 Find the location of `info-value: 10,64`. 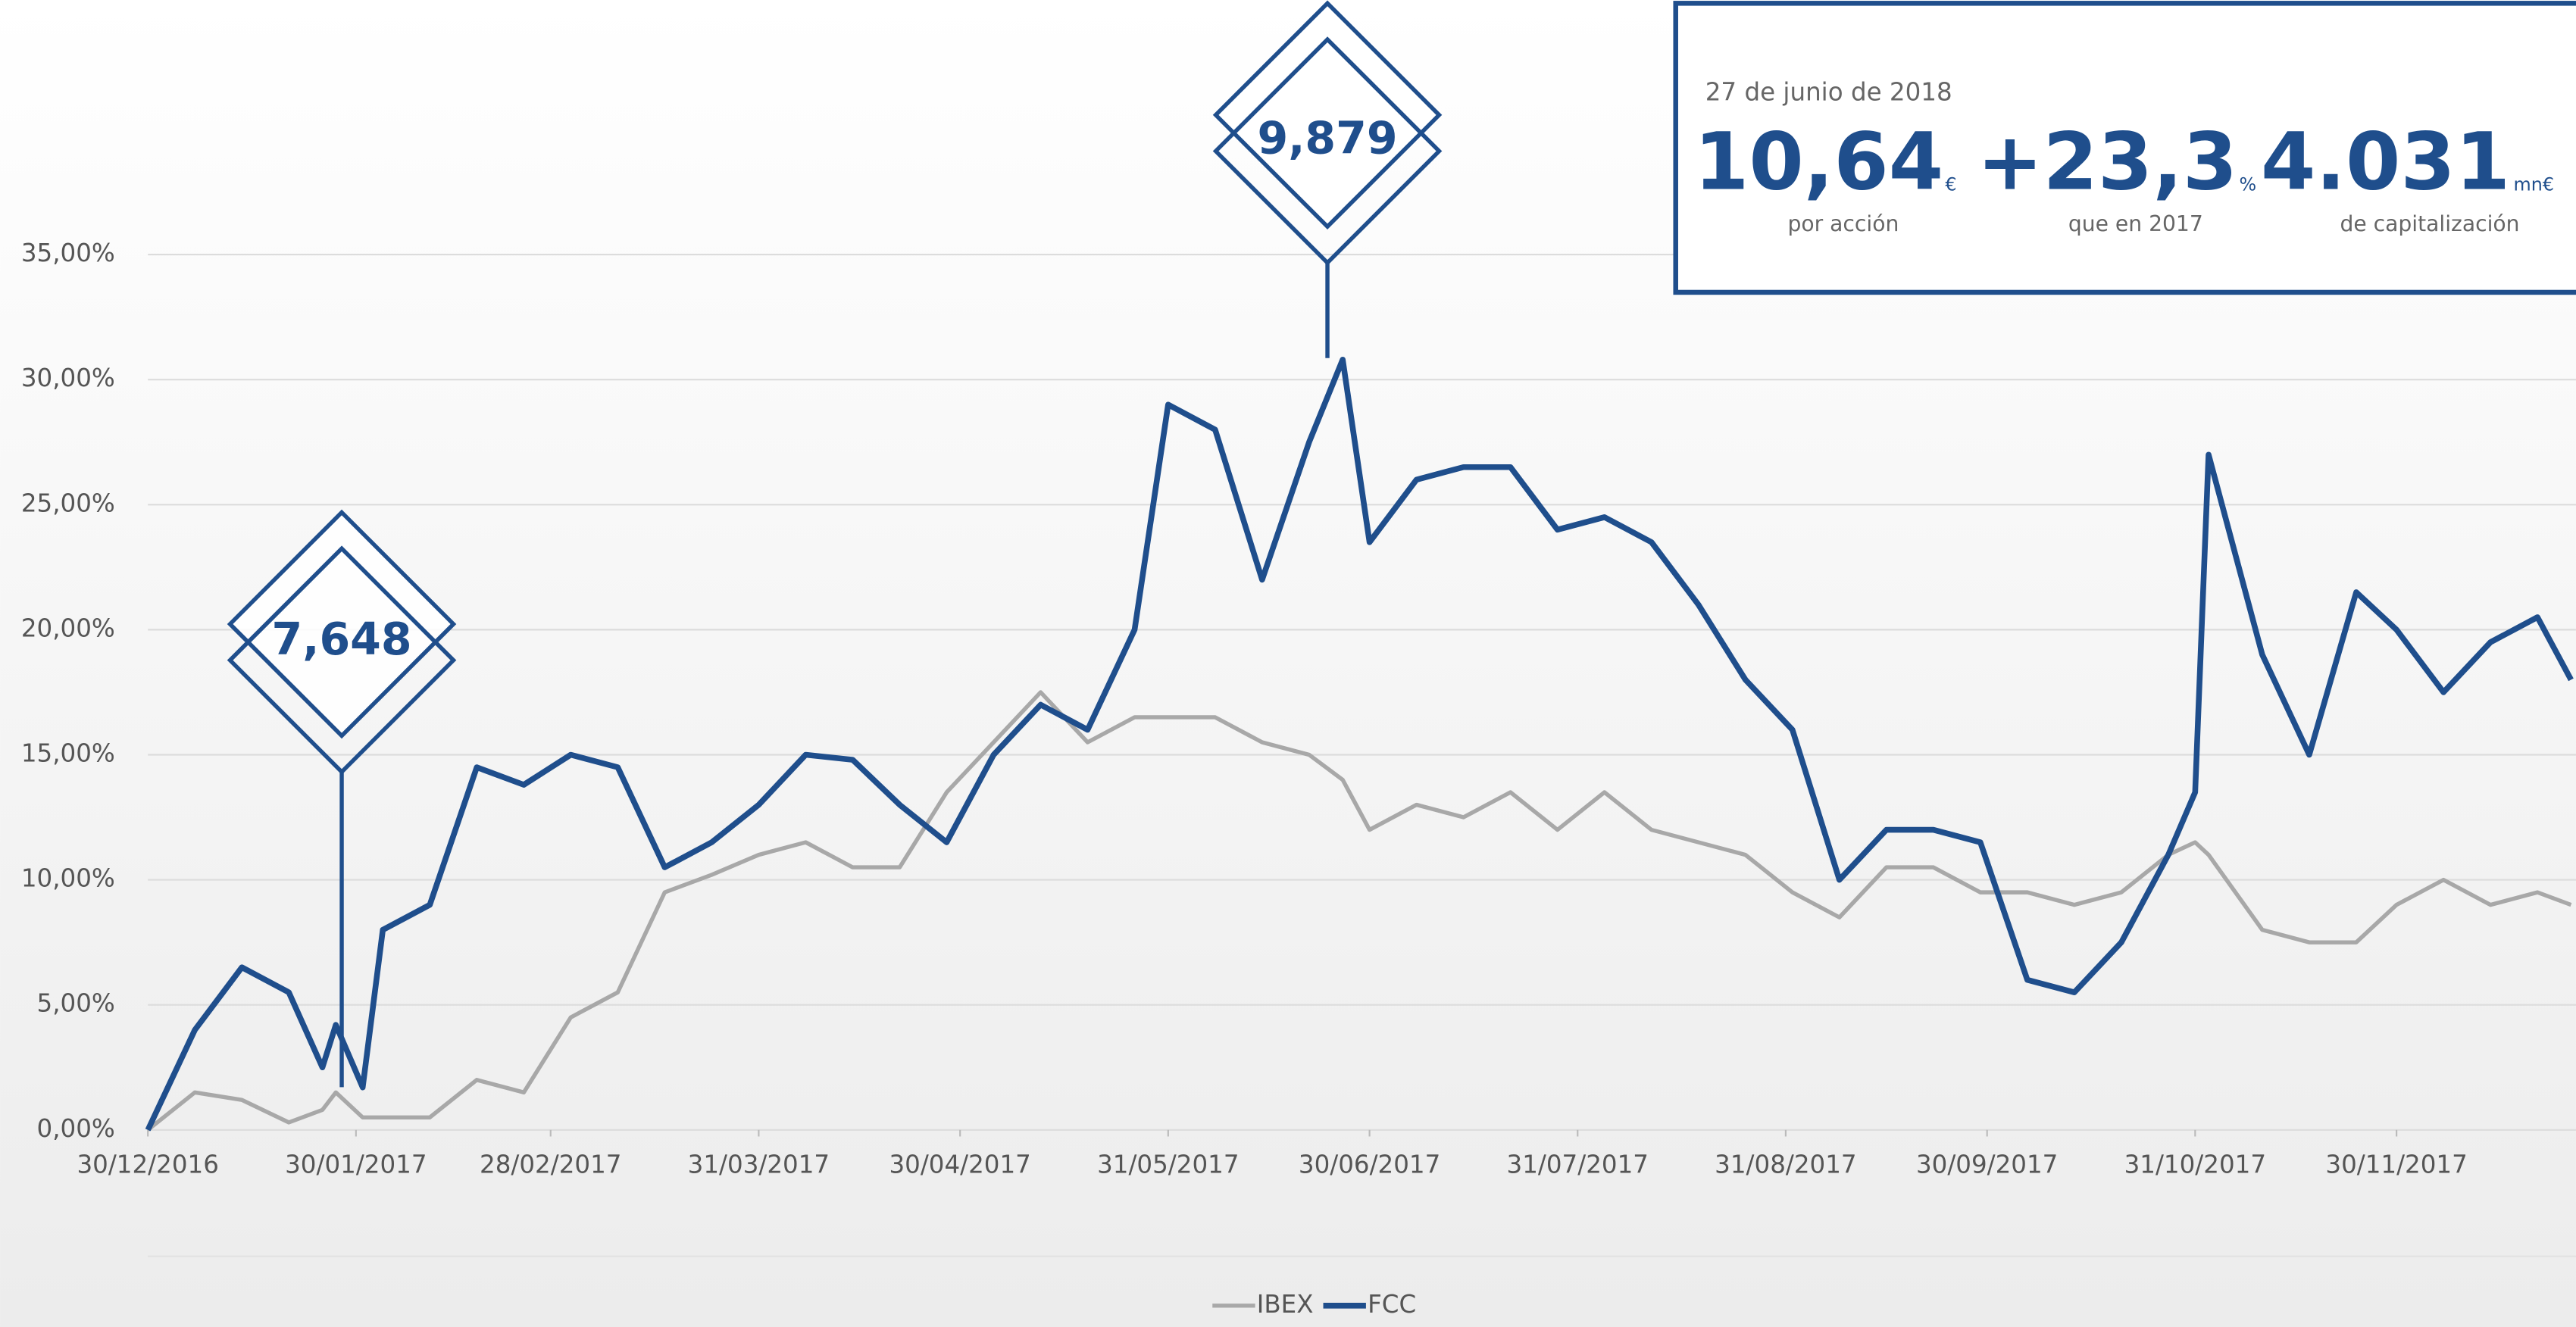

info-value: 10,64 is located at coordinates (1819, 162).